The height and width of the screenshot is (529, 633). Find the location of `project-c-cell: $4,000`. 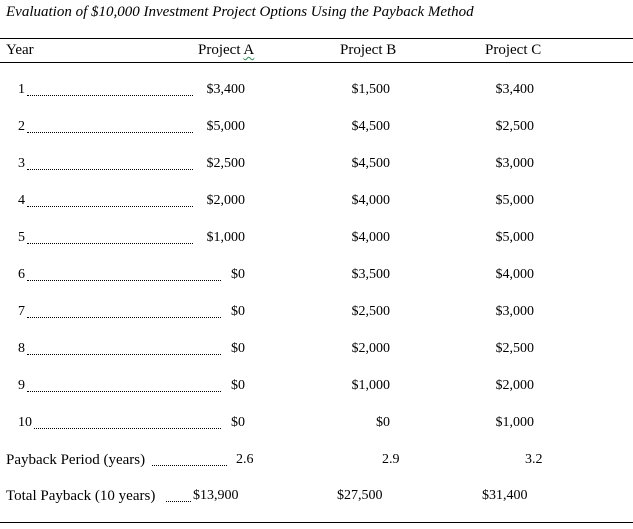

project-c-cell: $4,000 is located at coordinates (515, 274).